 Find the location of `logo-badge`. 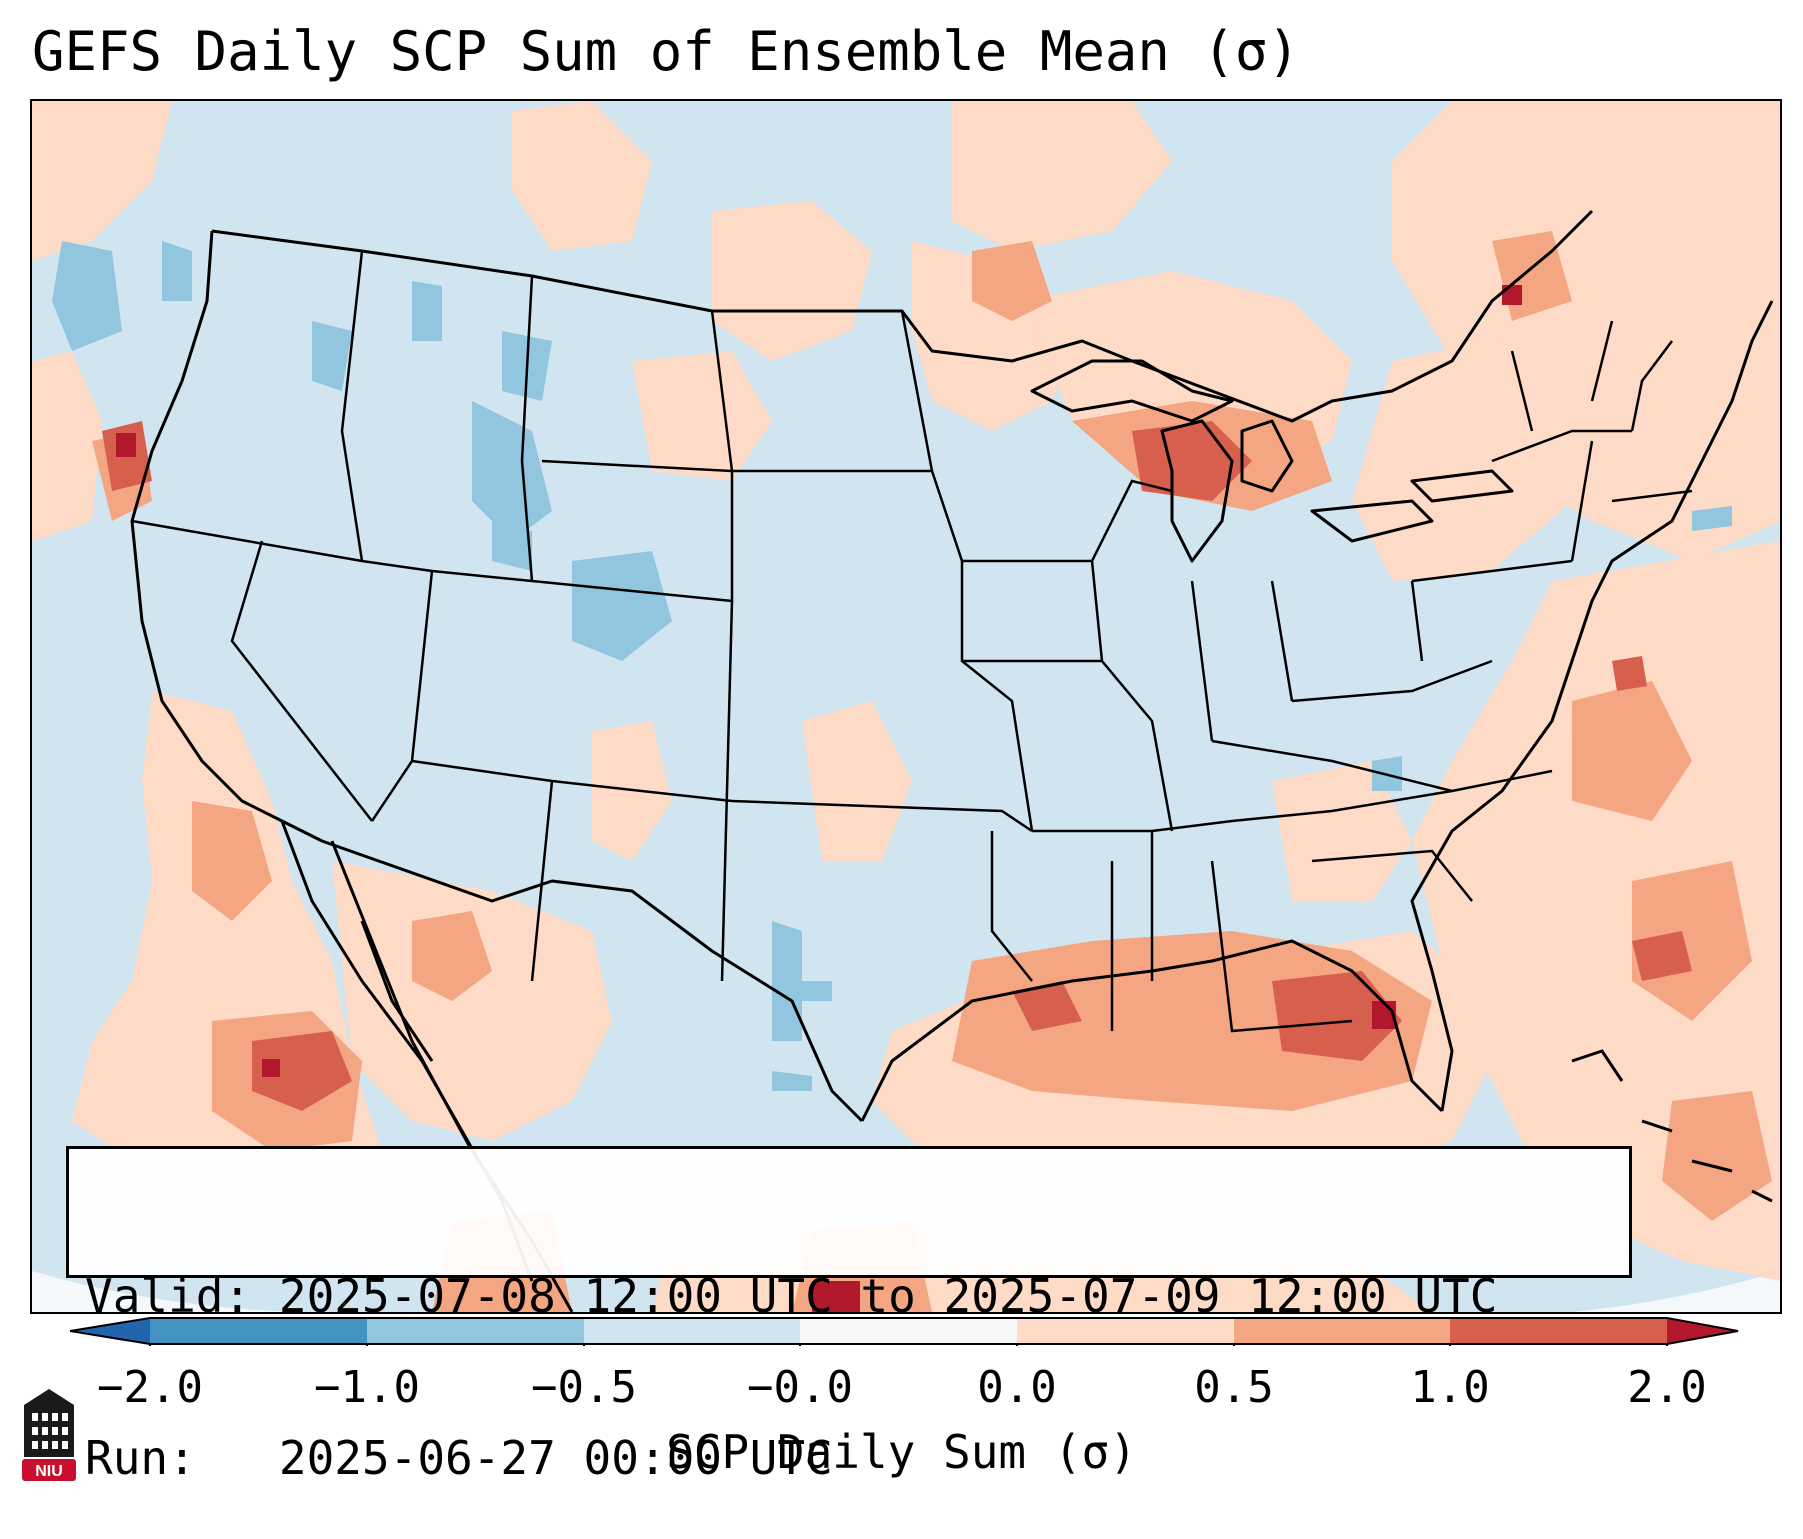

logo-badge is located at coordinates (49, 1470).